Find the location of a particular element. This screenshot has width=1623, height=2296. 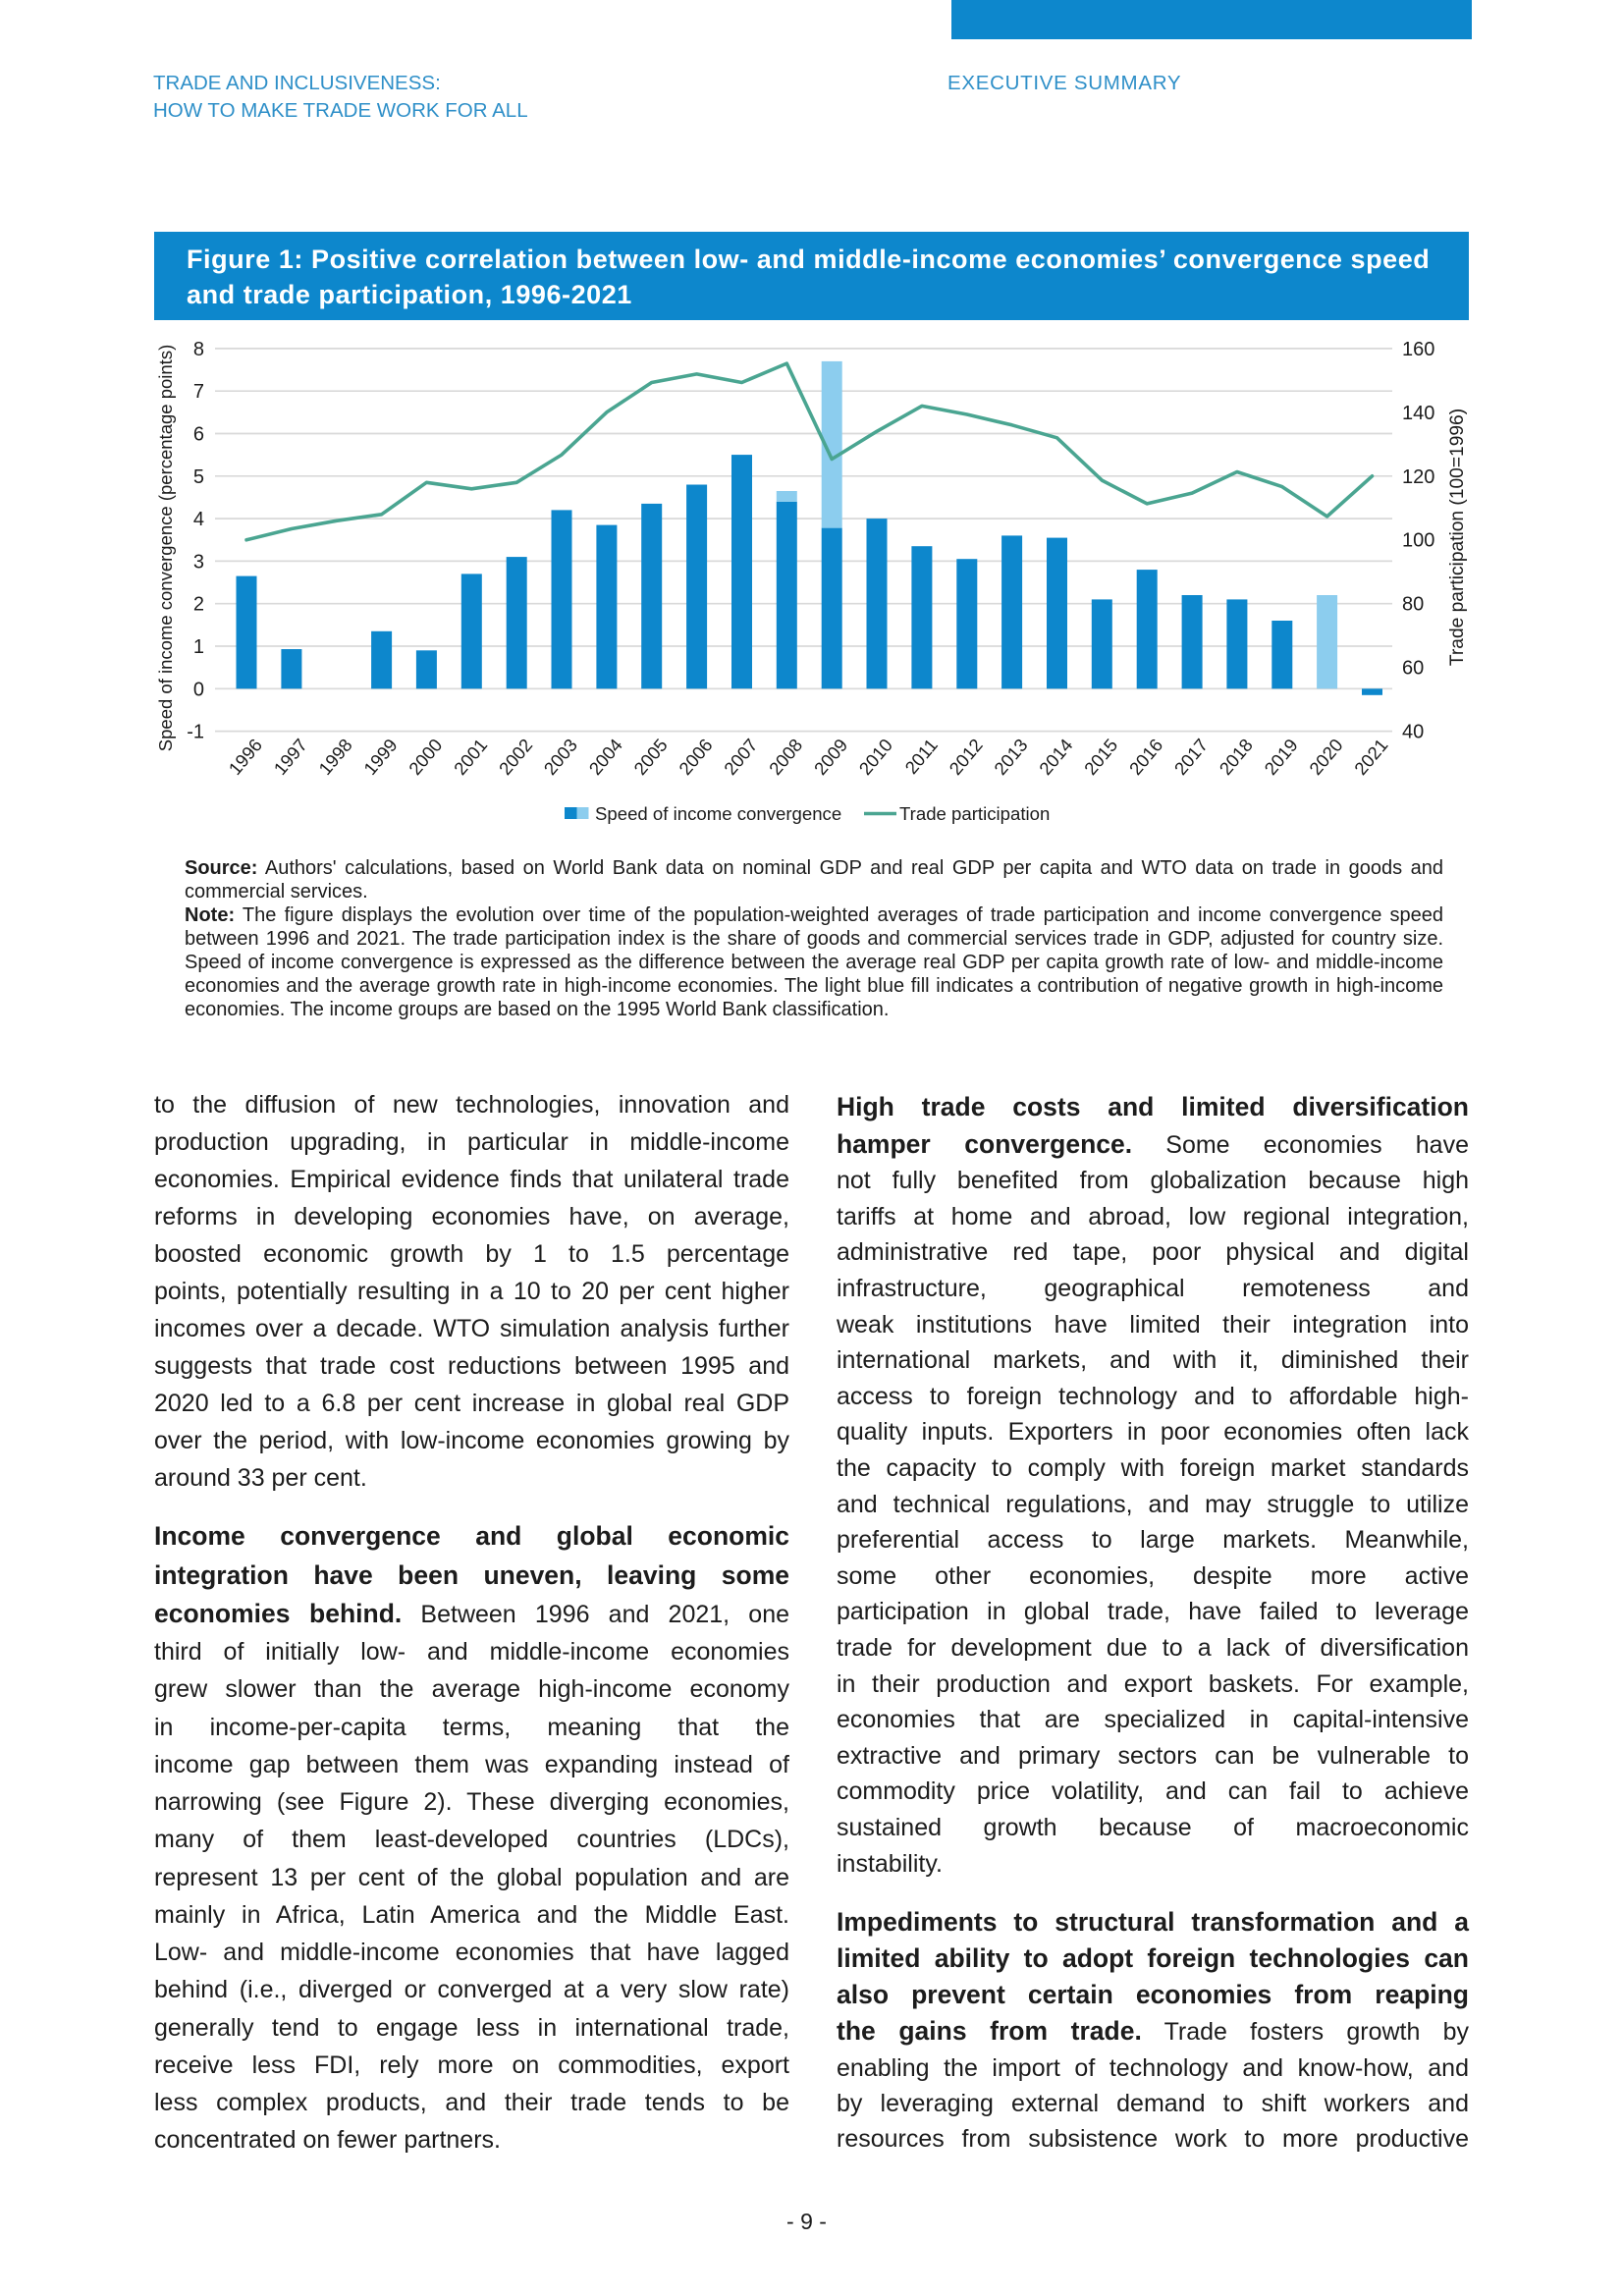

svg-text: 8 is located at coordinates (199, 349).